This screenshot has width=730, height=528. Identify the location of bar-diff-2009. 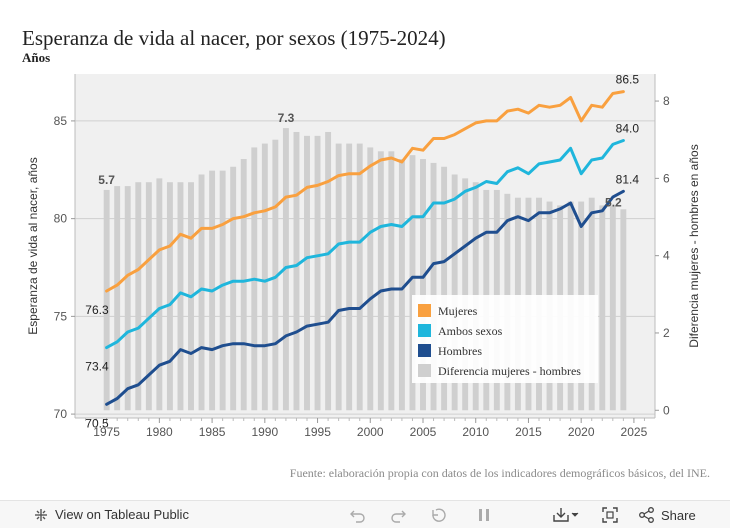
(465, 294).